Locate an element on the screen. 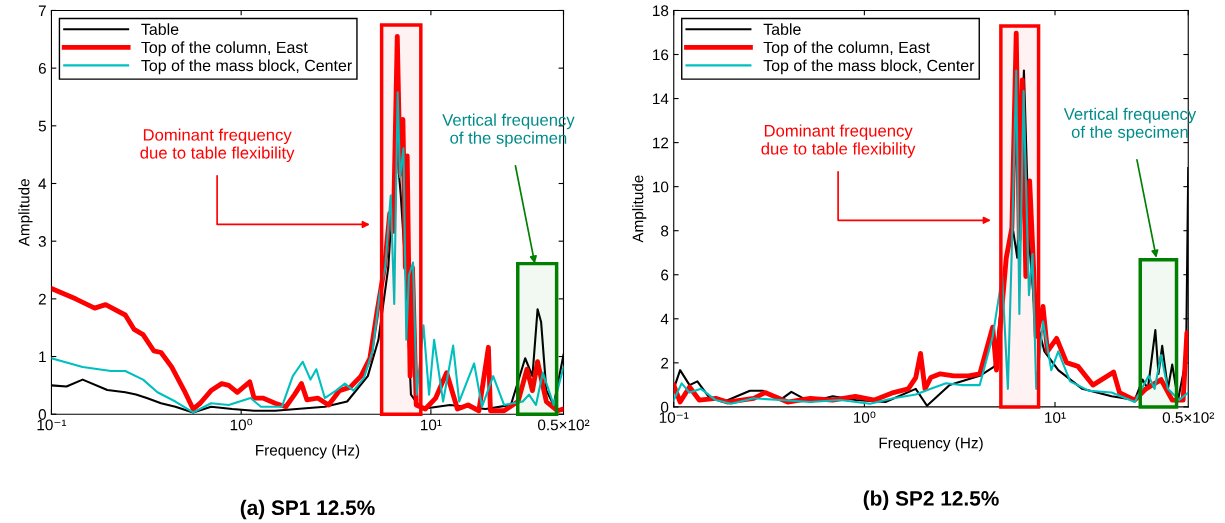 The image size is (1225, 523). y-tick-label: 3 is located at coordinates (42, 241).